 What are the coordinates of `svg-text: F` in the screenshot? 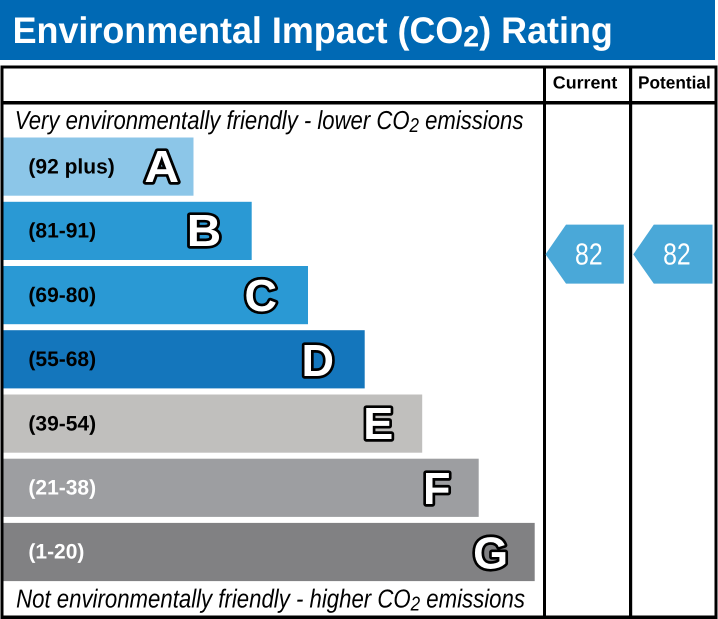 It's located at (437, 488).